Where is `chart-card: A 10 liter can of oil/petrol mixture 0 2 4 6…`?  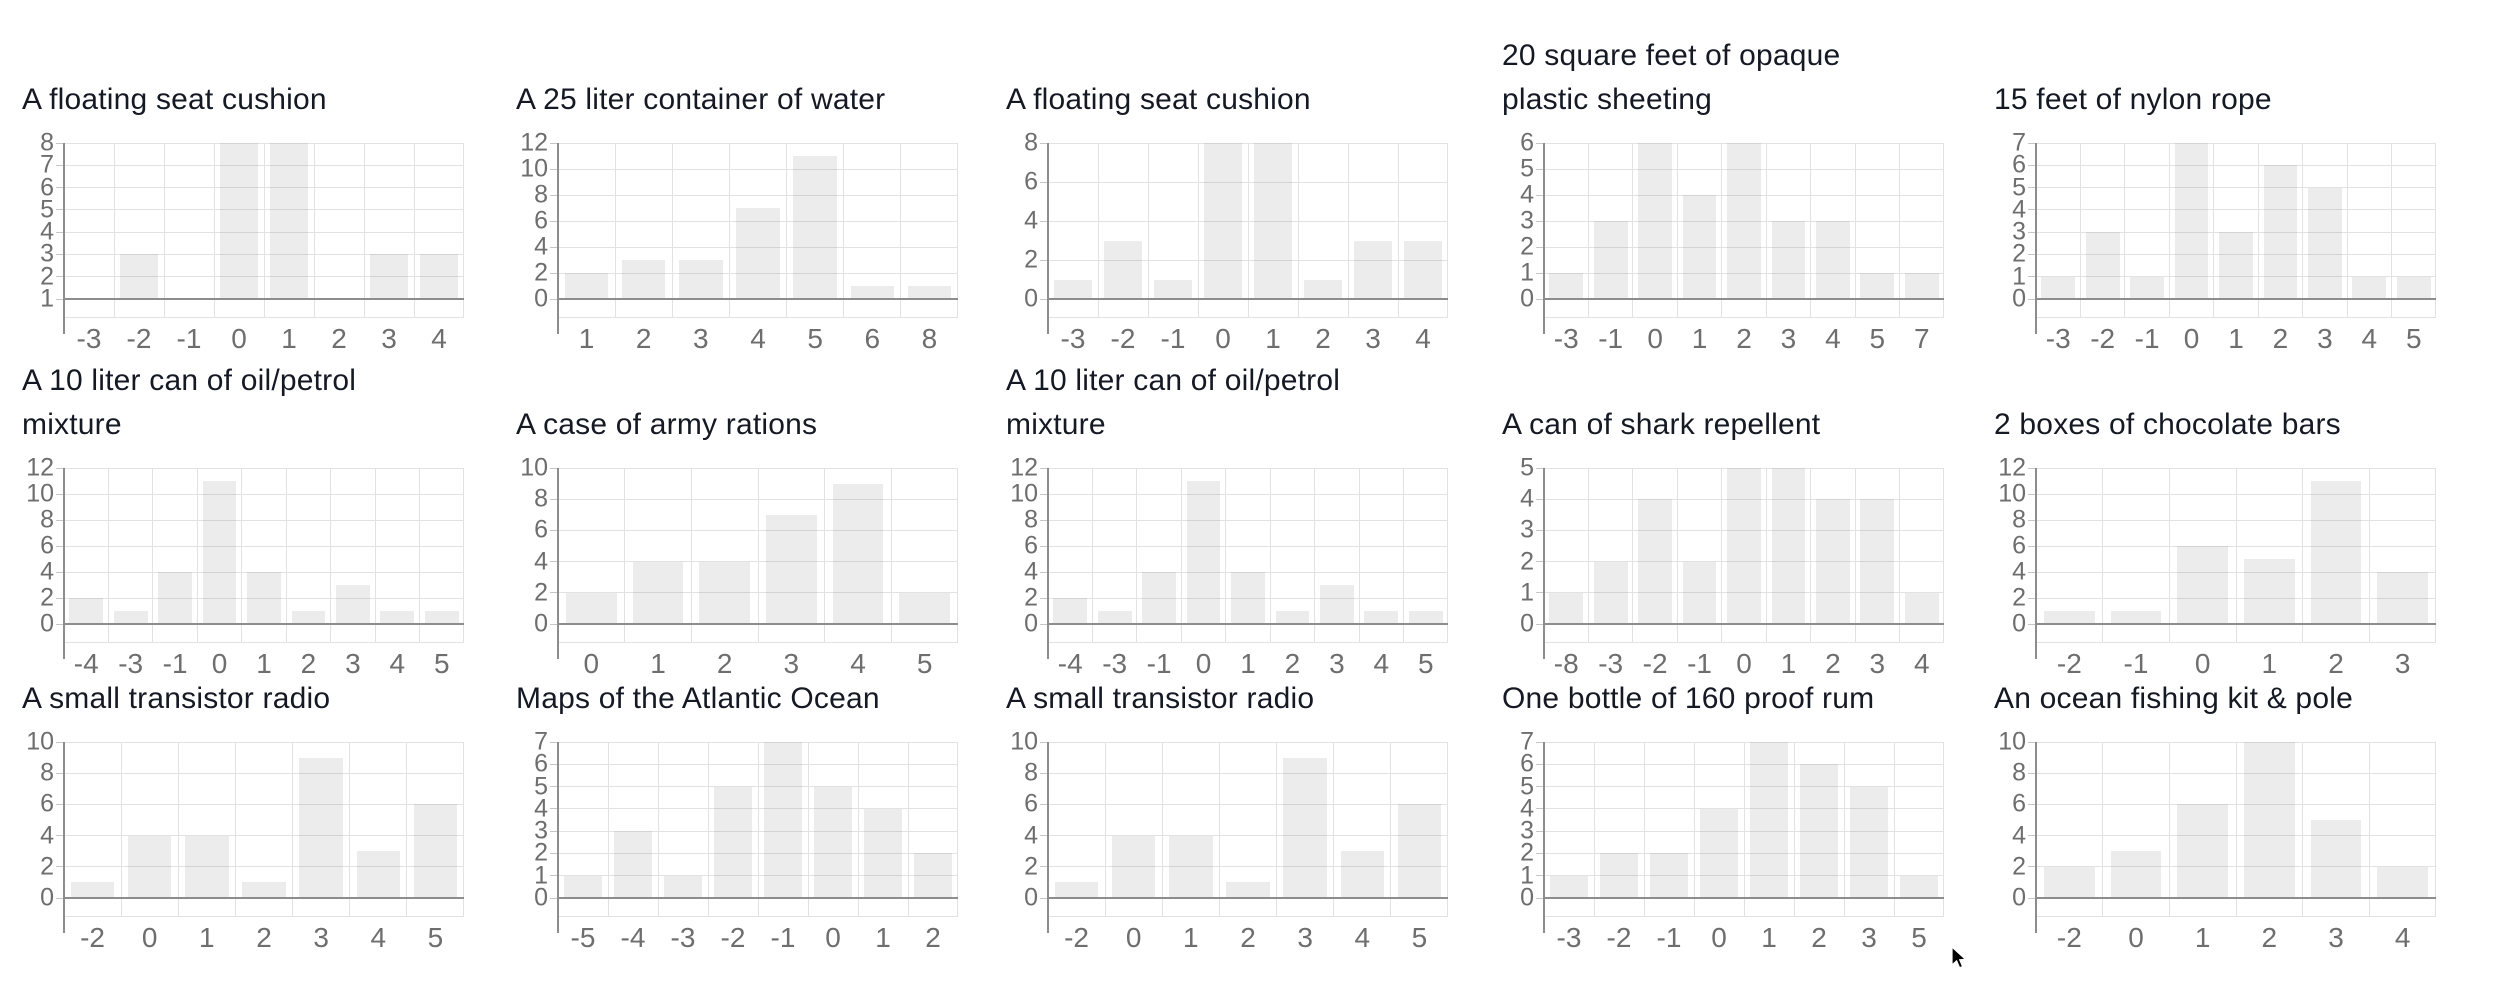 chart-card: A 10 liter can of oil/petrol mixture 0 2 4 6… is located at coordinates (253, 518).